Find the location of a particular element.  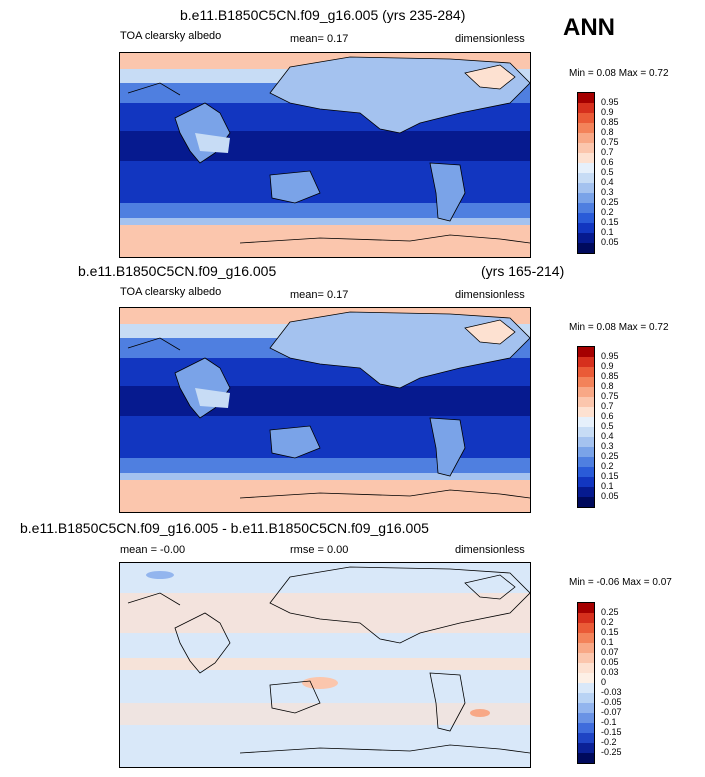

panel3-colorbar-label: -0.05 is located at coordinates (611, 702).